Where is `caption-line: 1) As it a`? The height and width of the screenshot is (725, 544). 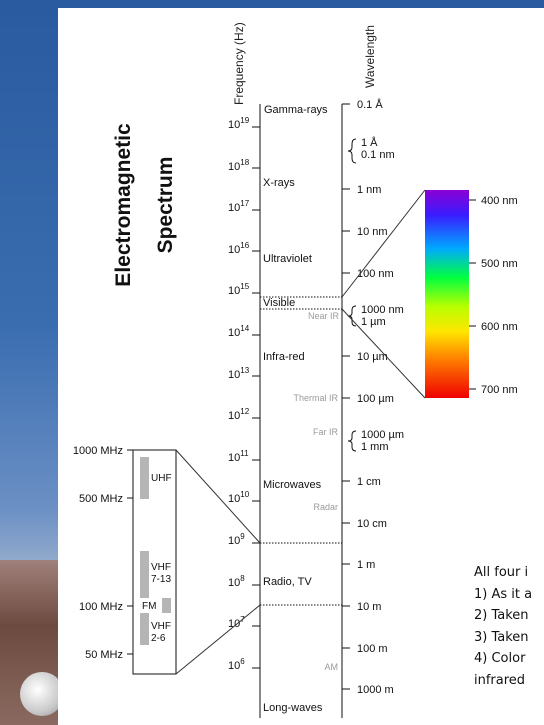 caption-line: 1) As it a is located at coordinates (503, 594).